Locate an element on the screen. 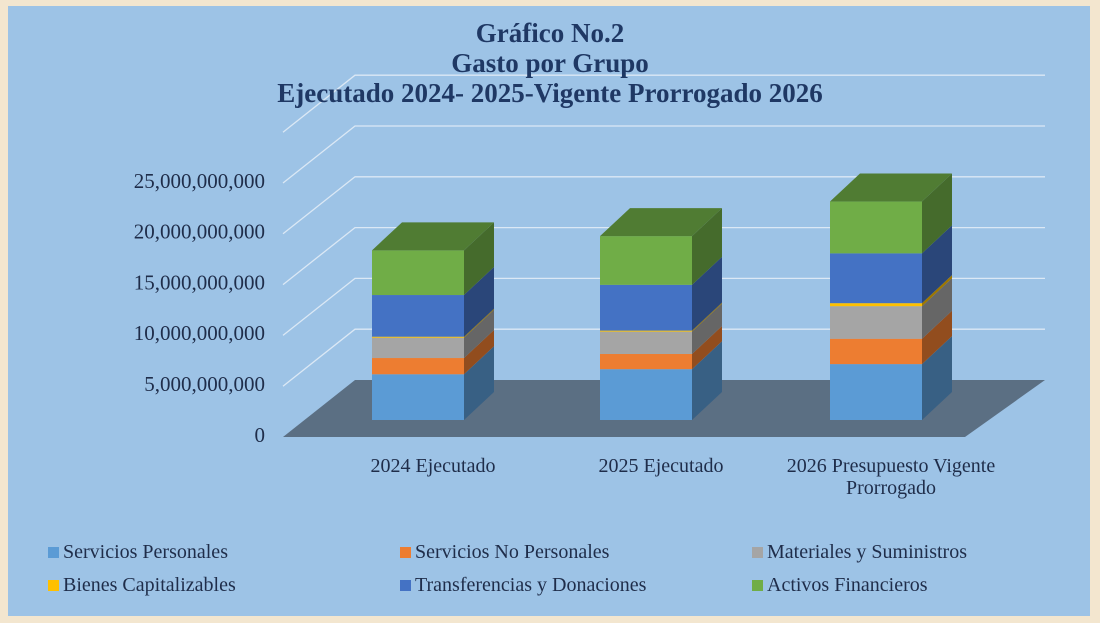 The image size is (1100, 623). y-tick-label: 0 is located at coordinates (260, 435).